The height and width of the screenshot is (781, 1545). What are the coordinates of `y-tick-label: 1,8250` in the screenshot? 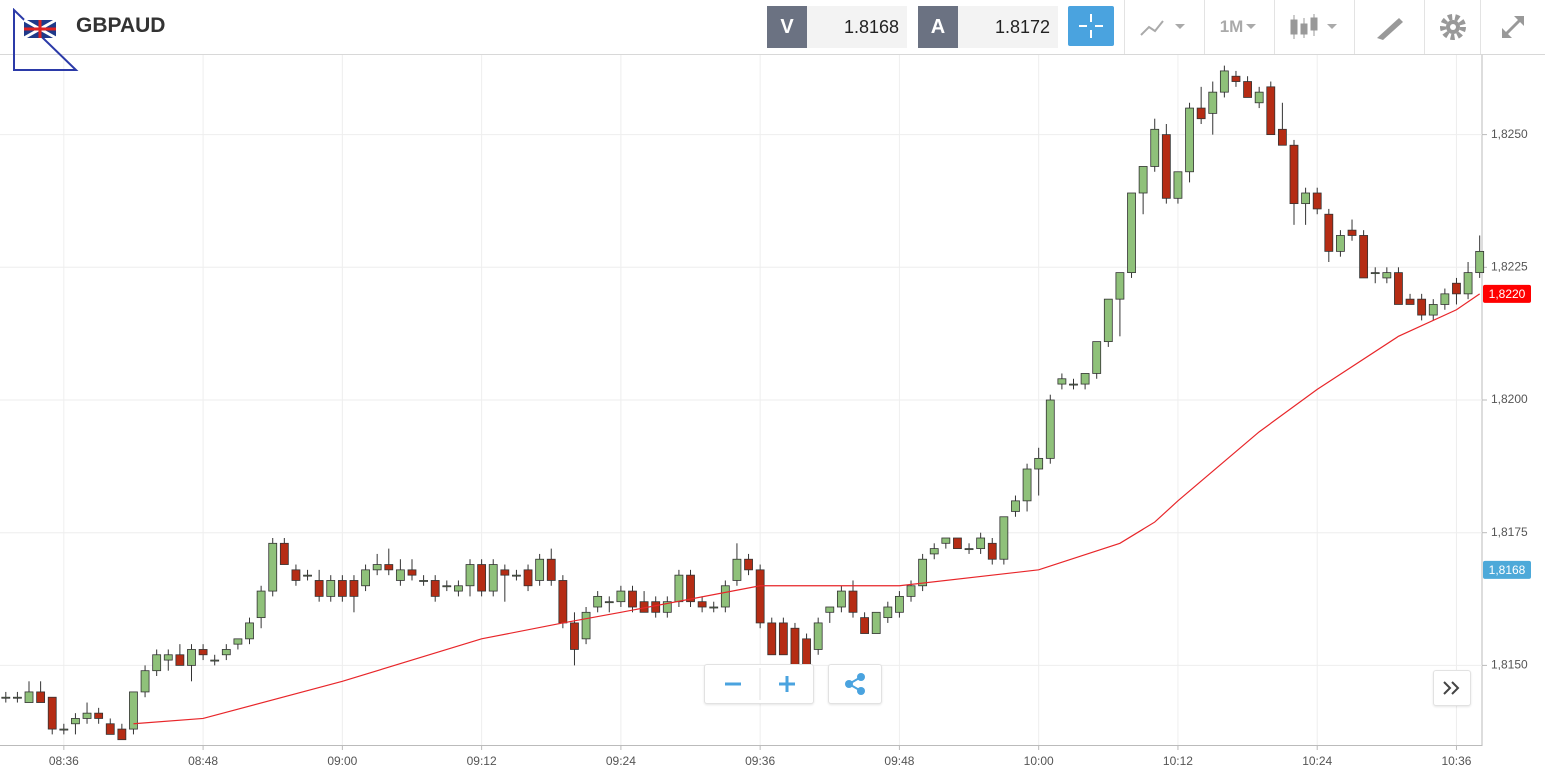 It's located at (1509, 134).